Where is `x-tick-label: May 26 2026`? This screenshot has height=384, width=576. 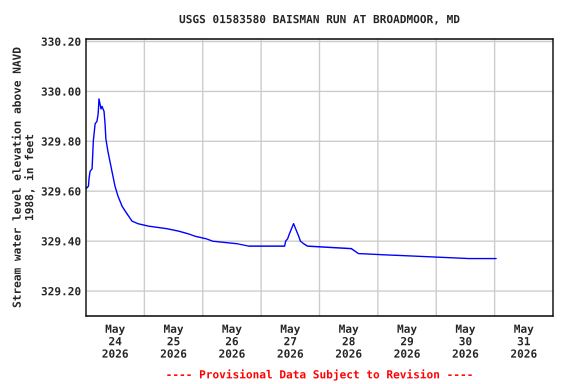 x-tick-label: May 26 2026 is located at coordinates (232, 341).